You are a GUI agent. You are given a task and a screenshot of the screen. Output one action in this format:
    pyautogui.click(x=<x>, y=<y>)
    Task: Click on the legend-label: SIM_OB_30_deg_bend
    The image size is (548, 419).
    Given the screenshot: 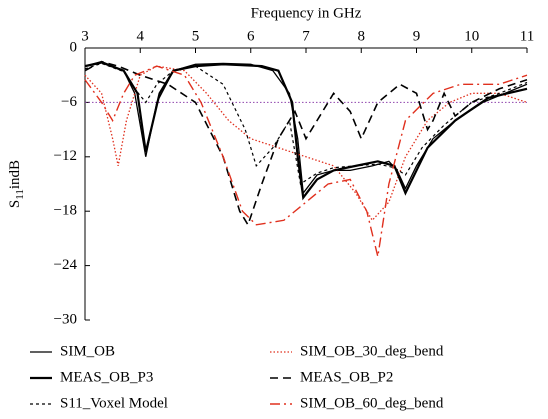 What is the action you would take?
    pyautogui.click(x=372, y=351)
    